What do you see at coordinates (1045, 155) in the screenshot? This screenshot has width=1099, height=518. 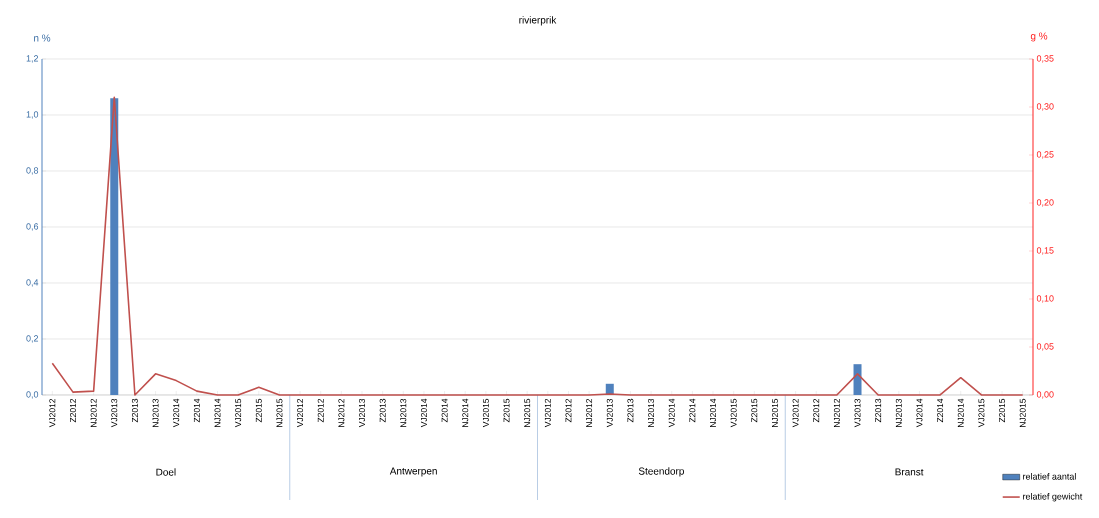 I see `y2-tick-label: 0,25` at bounding box center [1045, 155].